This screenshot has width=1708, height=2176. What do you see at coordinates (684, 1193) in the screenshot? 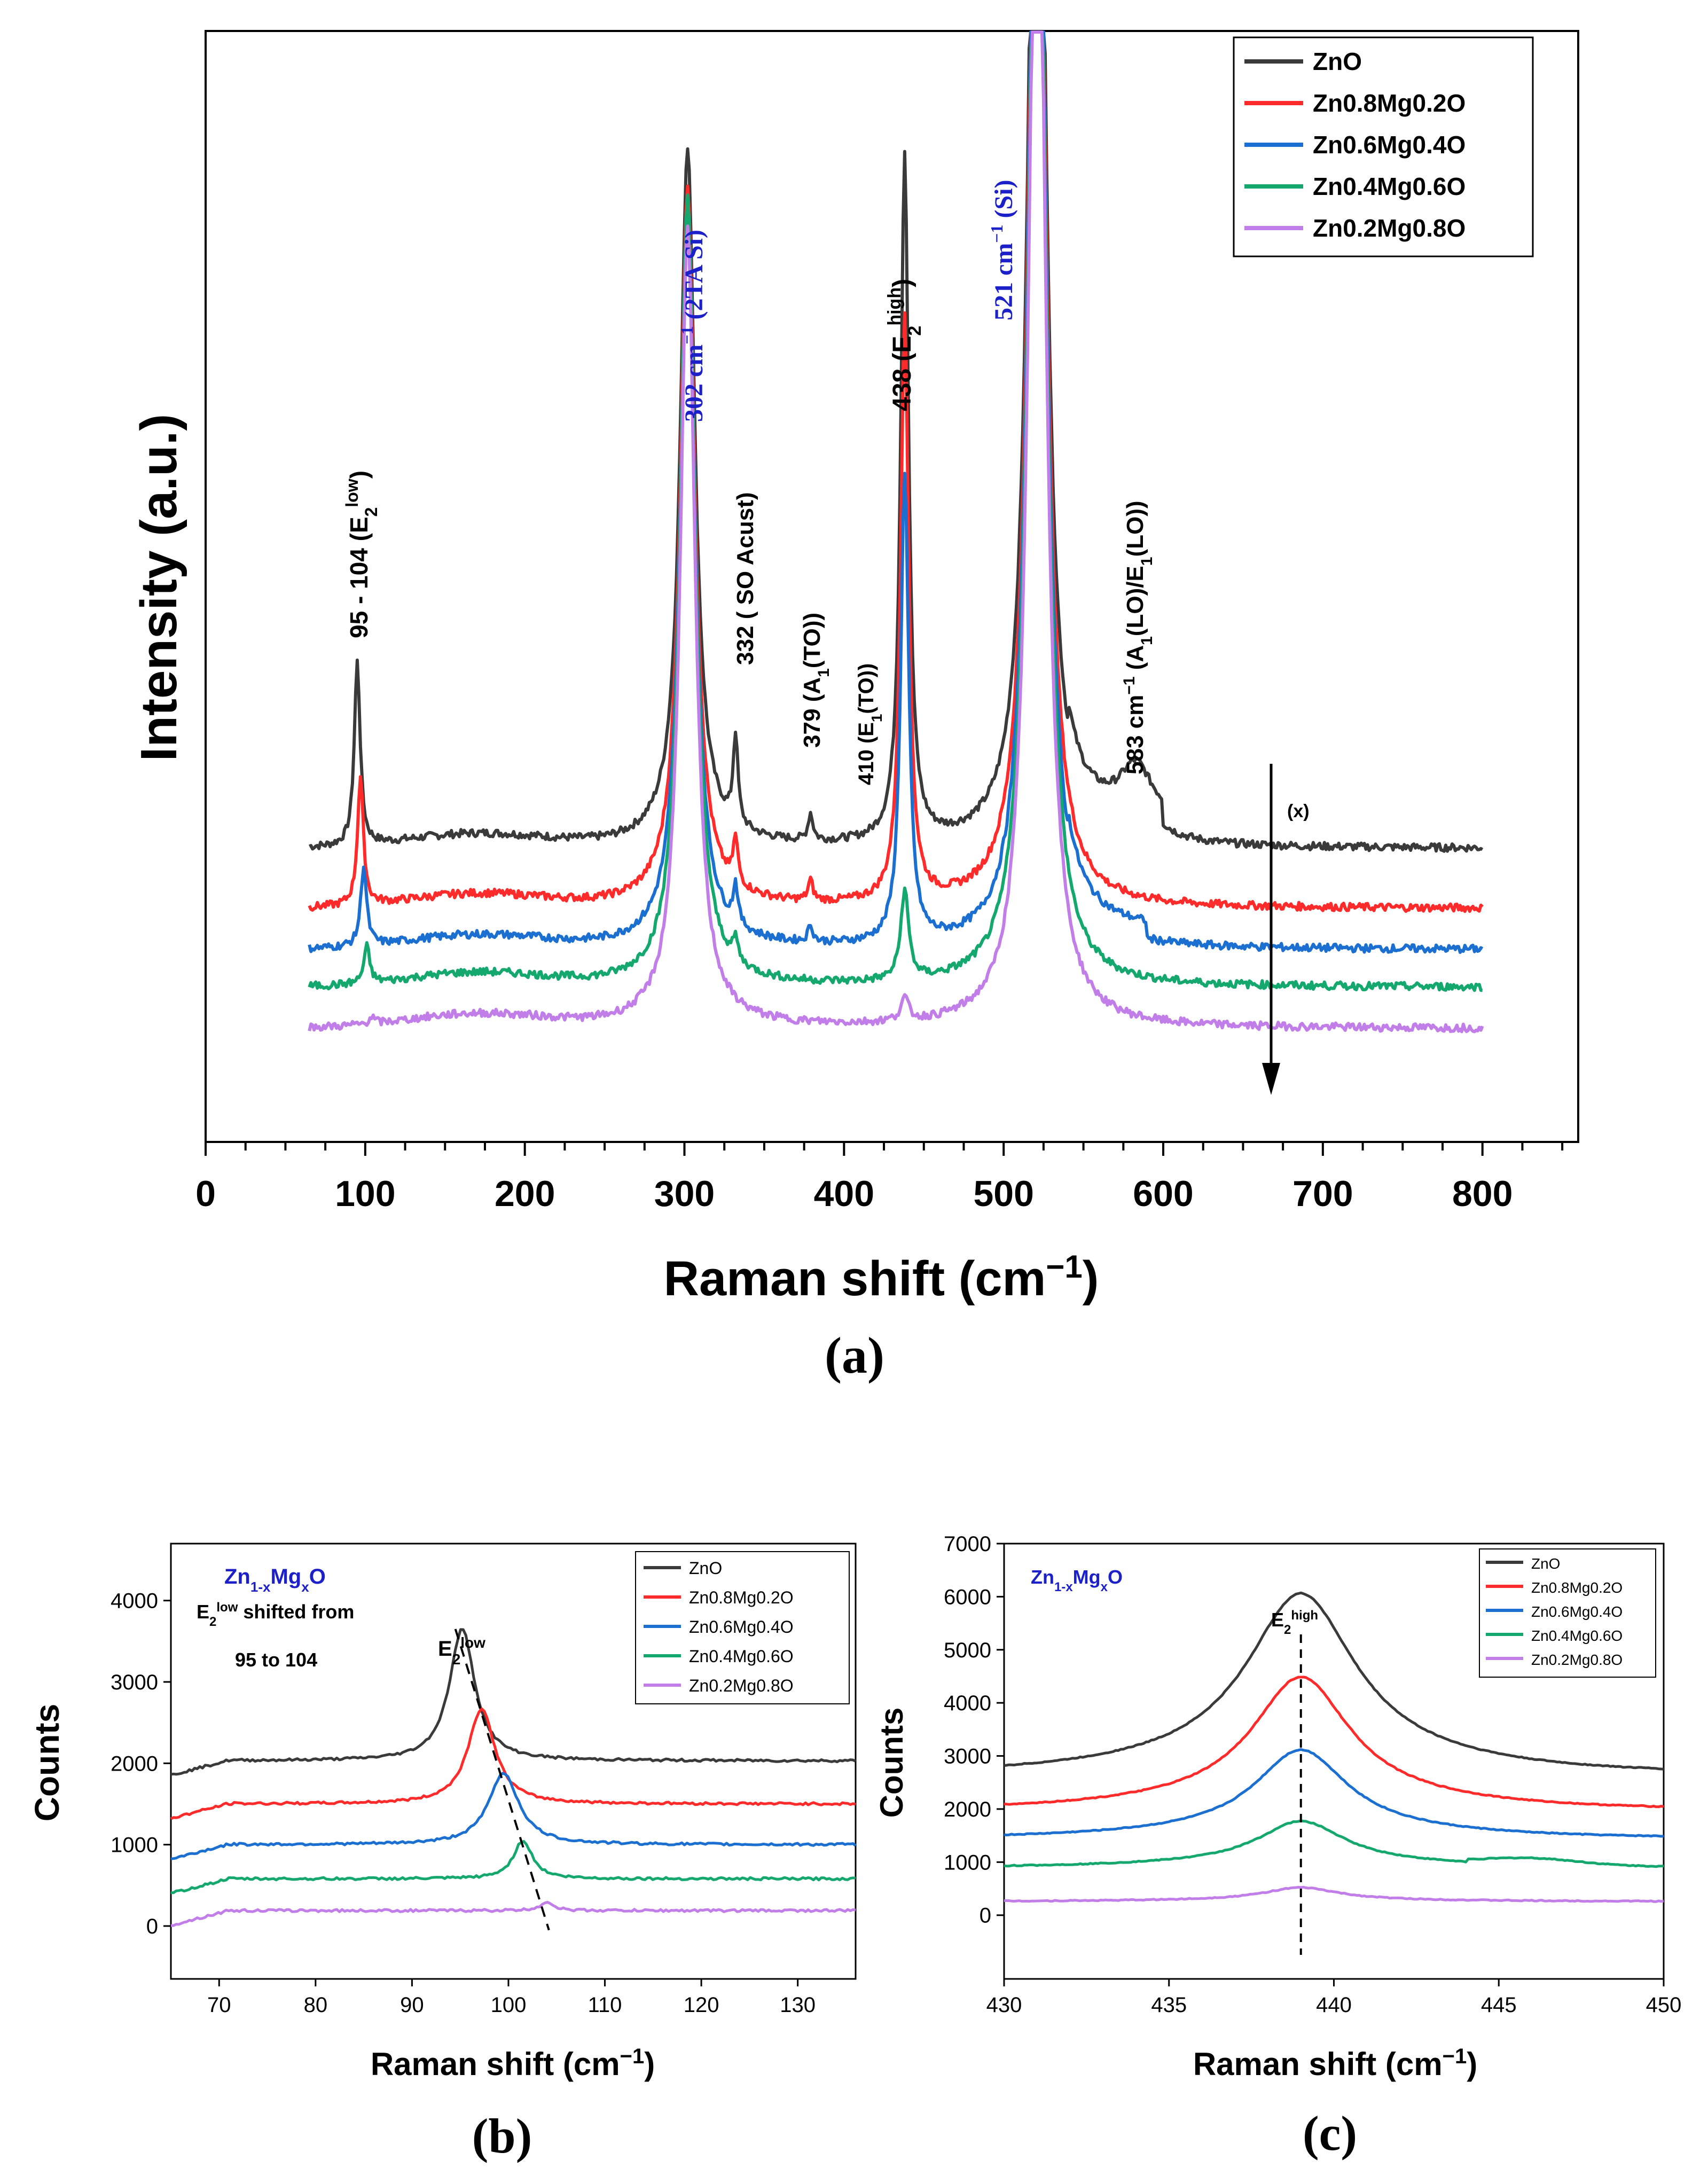
I see `x-tick-label: 300` at bounding box center [684, 1193].